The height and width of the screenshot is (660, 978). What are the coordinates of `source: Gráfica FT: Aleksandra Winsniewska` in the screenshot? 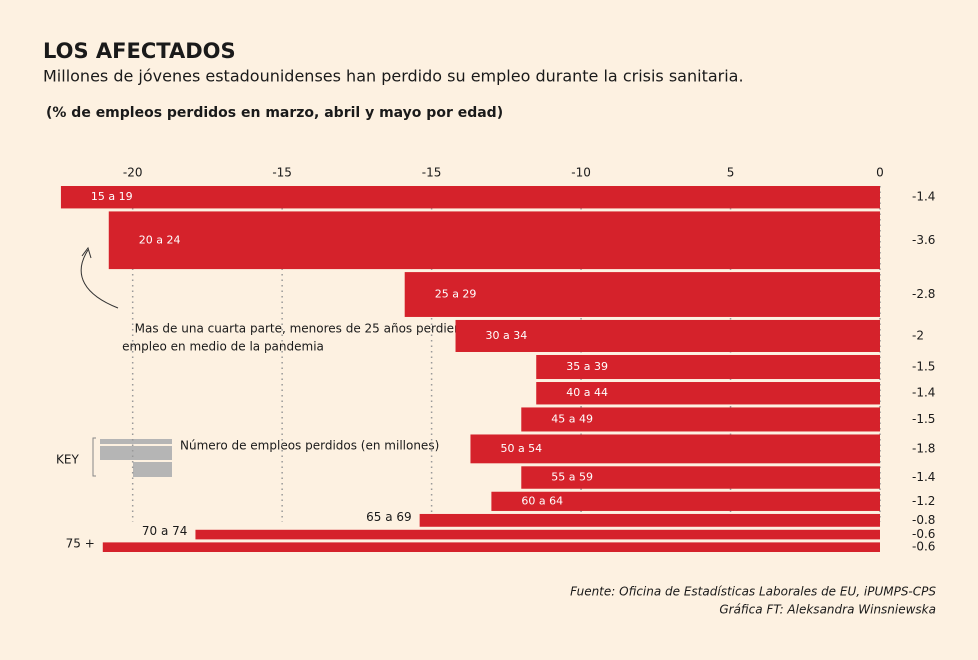 It's located at (827, 610).